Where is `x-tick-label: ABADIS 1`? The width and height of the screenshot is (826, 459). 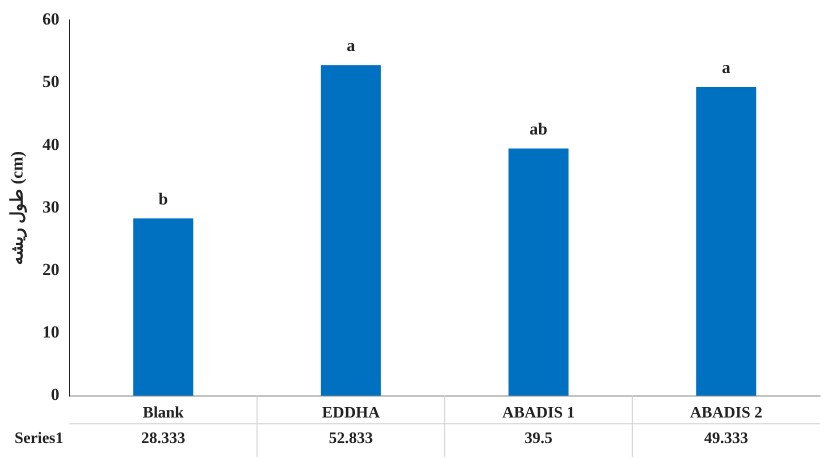 x-tick-label: ABADIS 1 is located at coordinates (538, 413).